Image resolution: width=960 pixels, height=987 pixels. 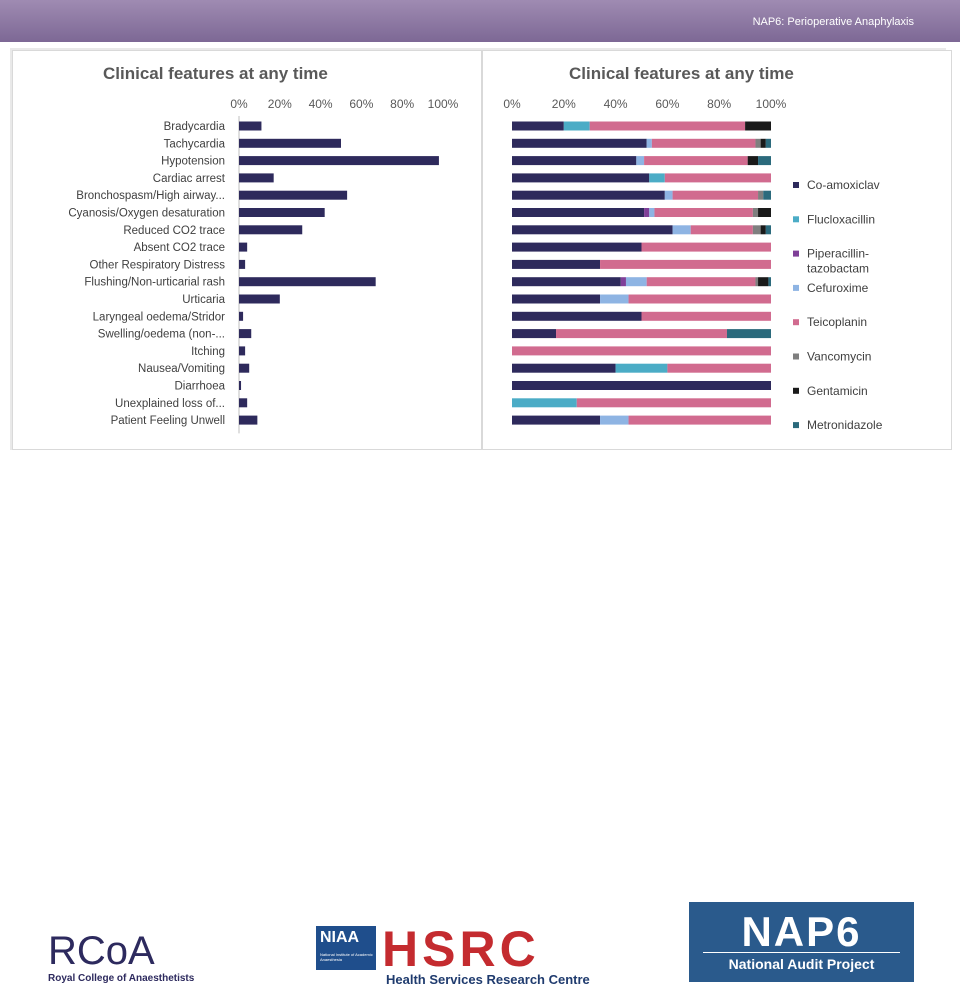 What do you see at coordinates (193, 162) in the screenshot?
I see `category-label: Hypotension` at bounding box center [193, 162].